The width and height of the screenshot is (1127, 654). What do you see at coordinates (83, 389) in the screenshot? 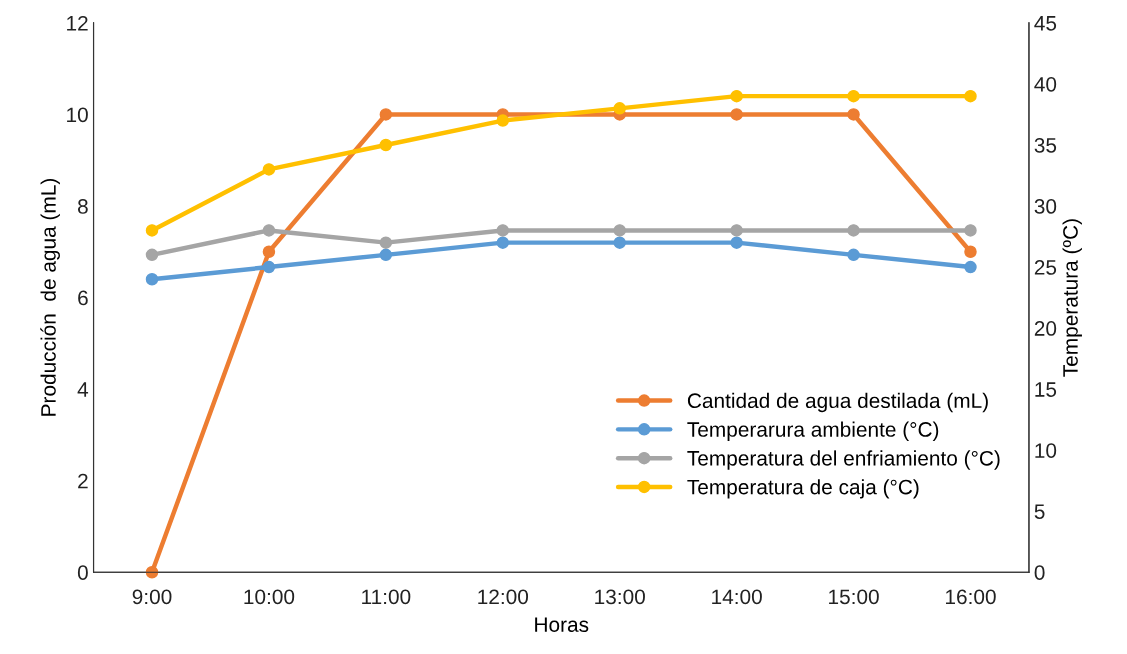
I see `y-tick-label: 4` at bounding box center [83, 389].